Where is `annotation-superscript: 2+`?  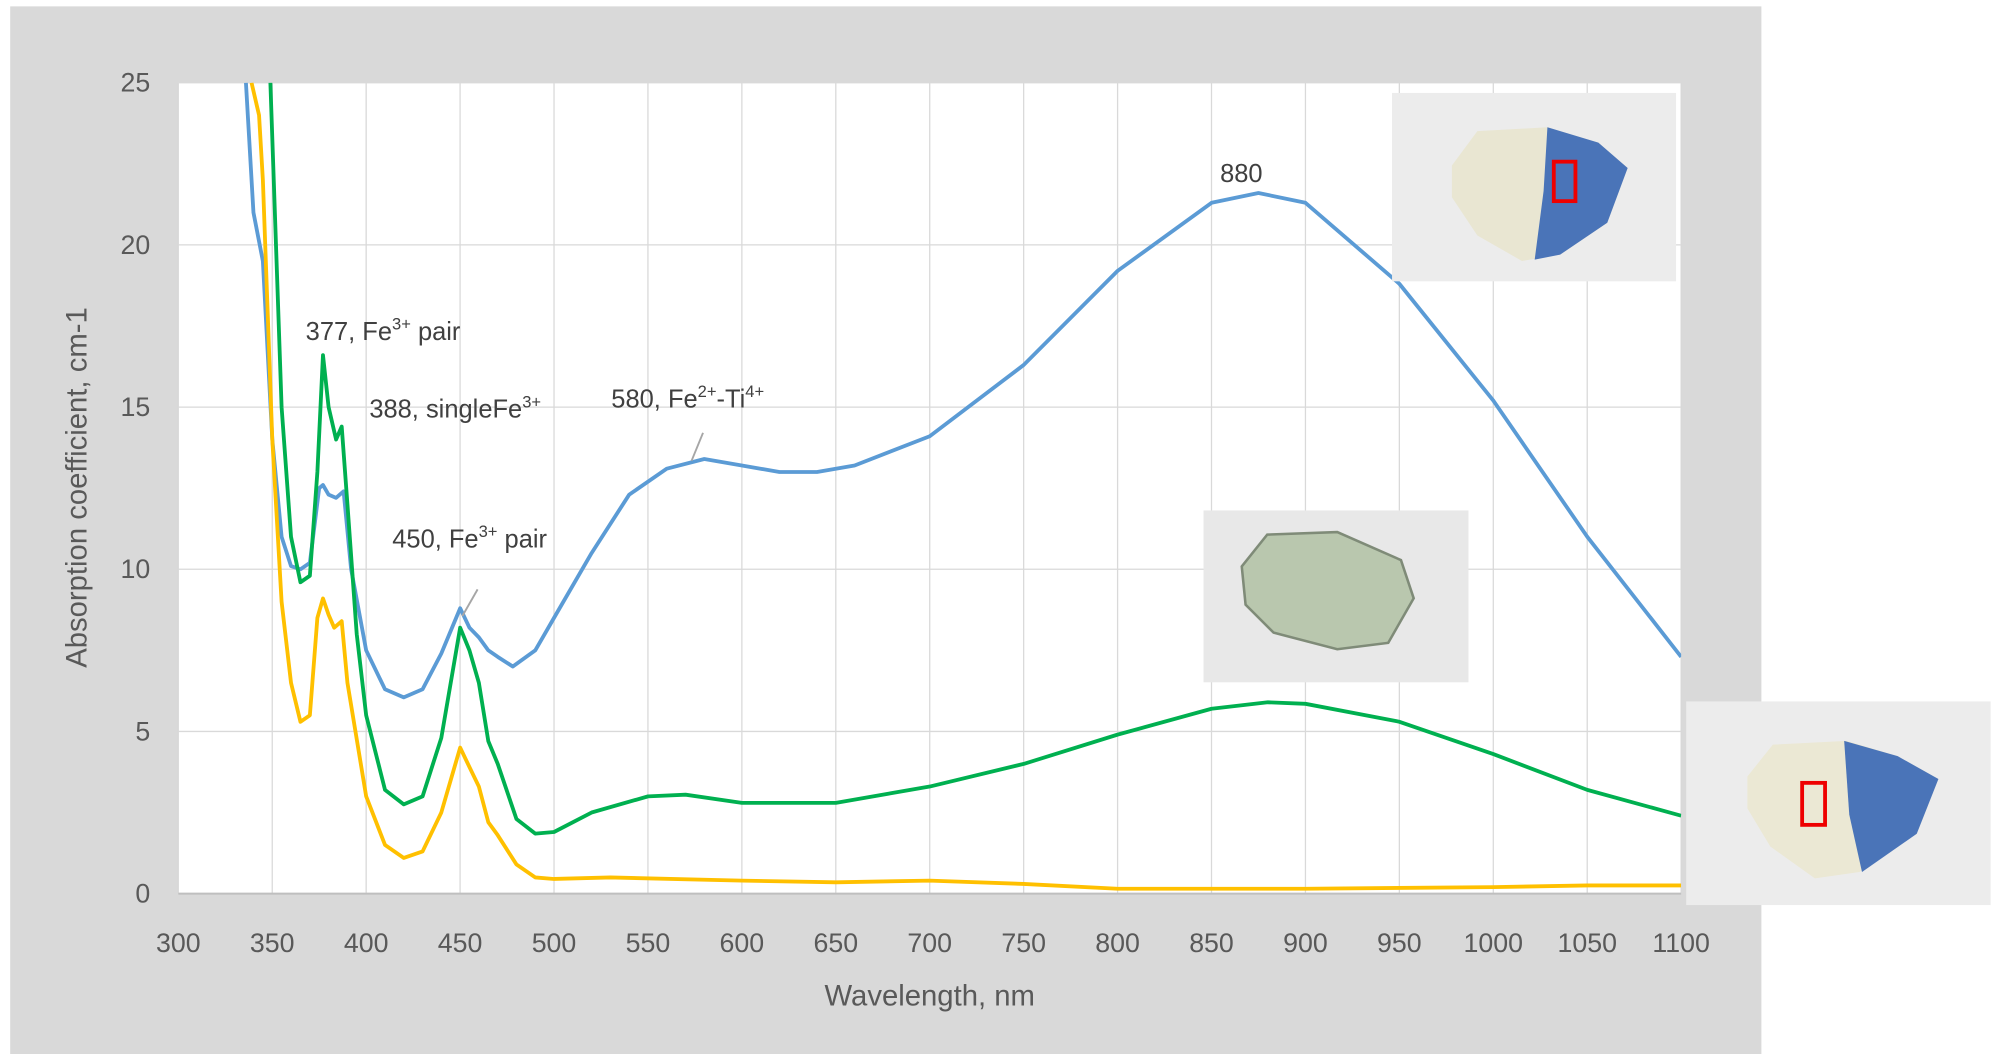
annotation-superscript: 2+ is located at coordinates (707, 391).